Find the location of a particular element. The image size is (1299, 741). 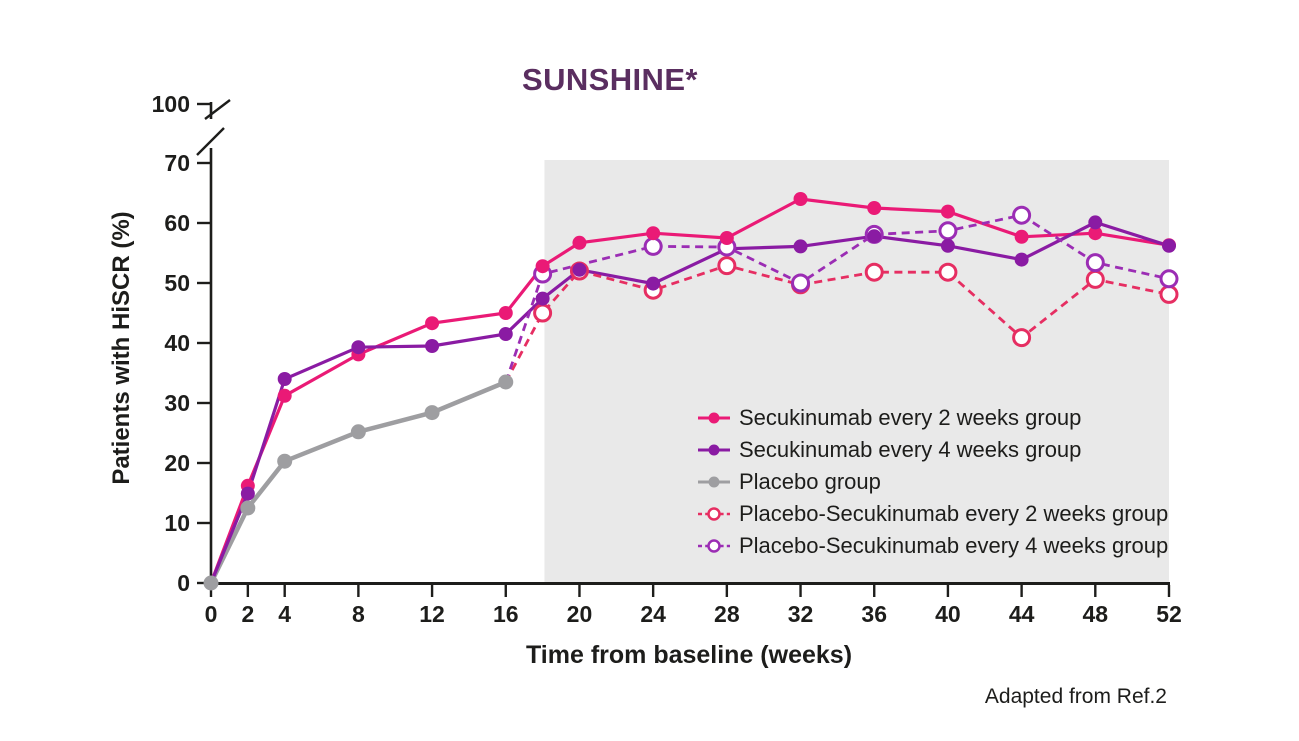

x-tick-label: 36 is located at coordinates (874, 614).